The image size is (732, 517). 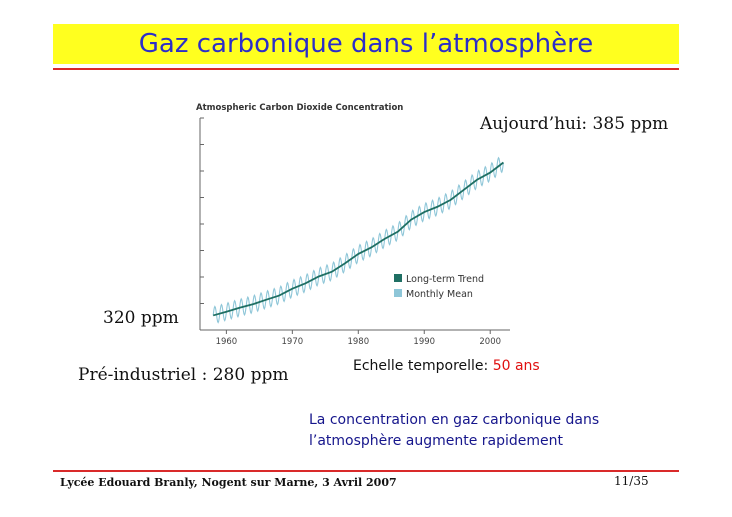 What do you see at coordinates (424, 342) in the screenshot?
I see `x-tick-label: 1990` at bounding box center [424, 342].